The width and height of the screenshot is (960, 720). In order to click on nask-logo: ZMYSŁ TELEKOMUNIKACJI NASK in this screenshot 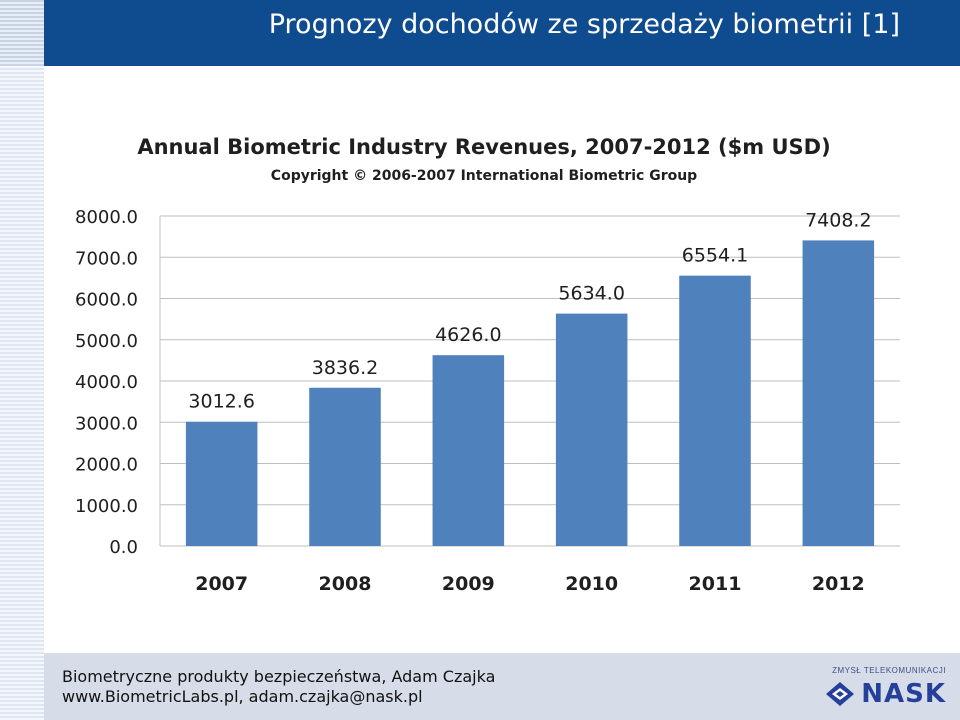, I will do `click(871, 689)`.